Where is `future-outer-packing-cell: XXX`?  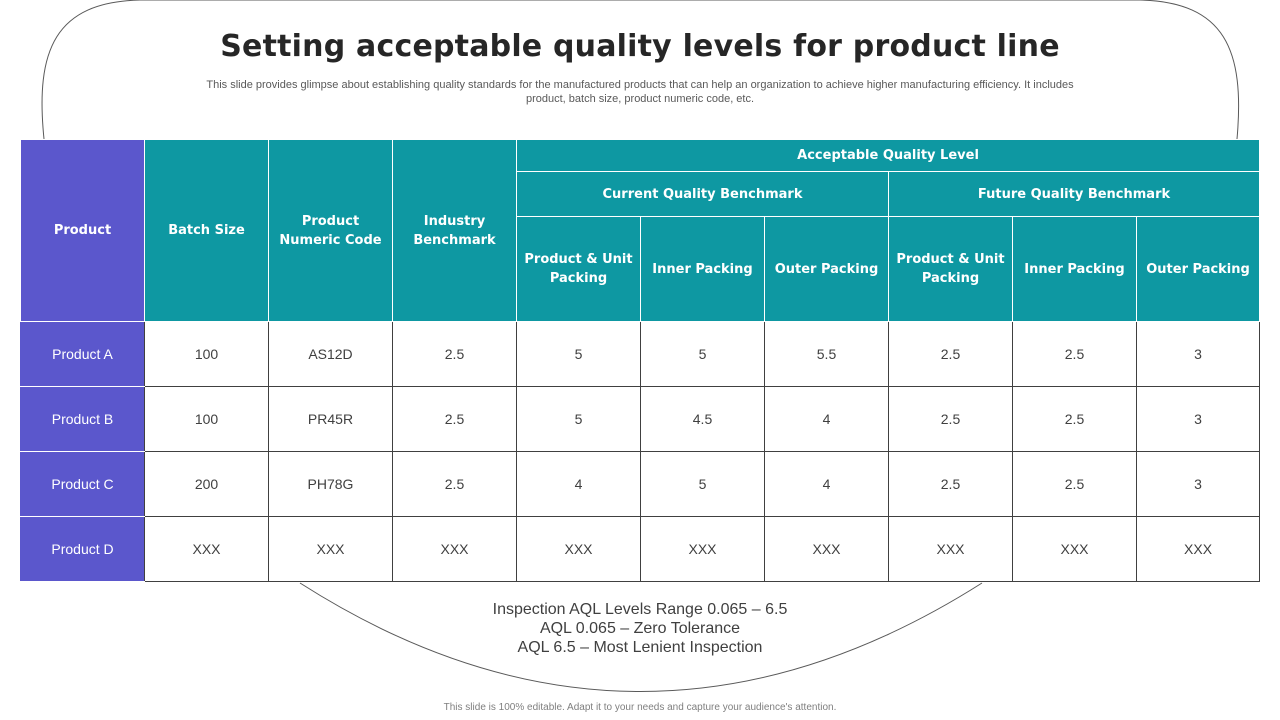 future-outer-packing-cell: XXX is located at coordinates (1198, 549).